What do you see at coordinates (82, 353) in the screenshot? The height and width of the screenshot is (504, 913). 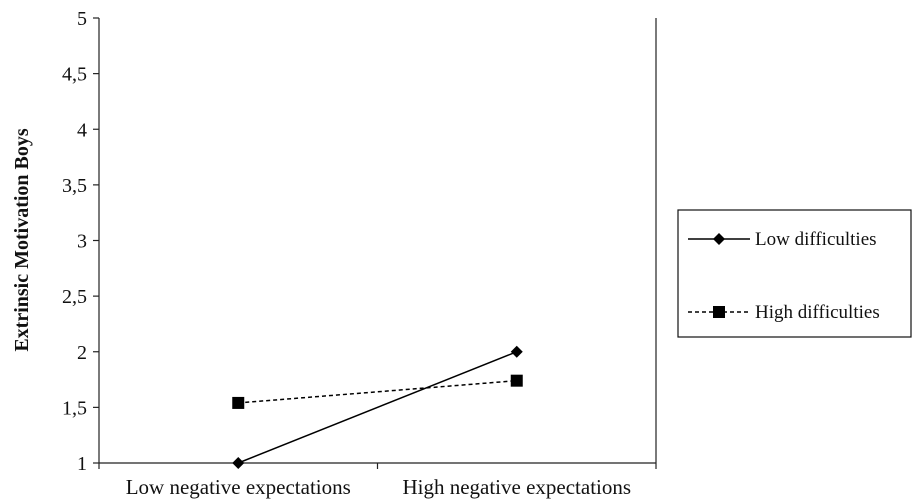 I see `y-tick-label: 2` at bounding box center [82, 353].